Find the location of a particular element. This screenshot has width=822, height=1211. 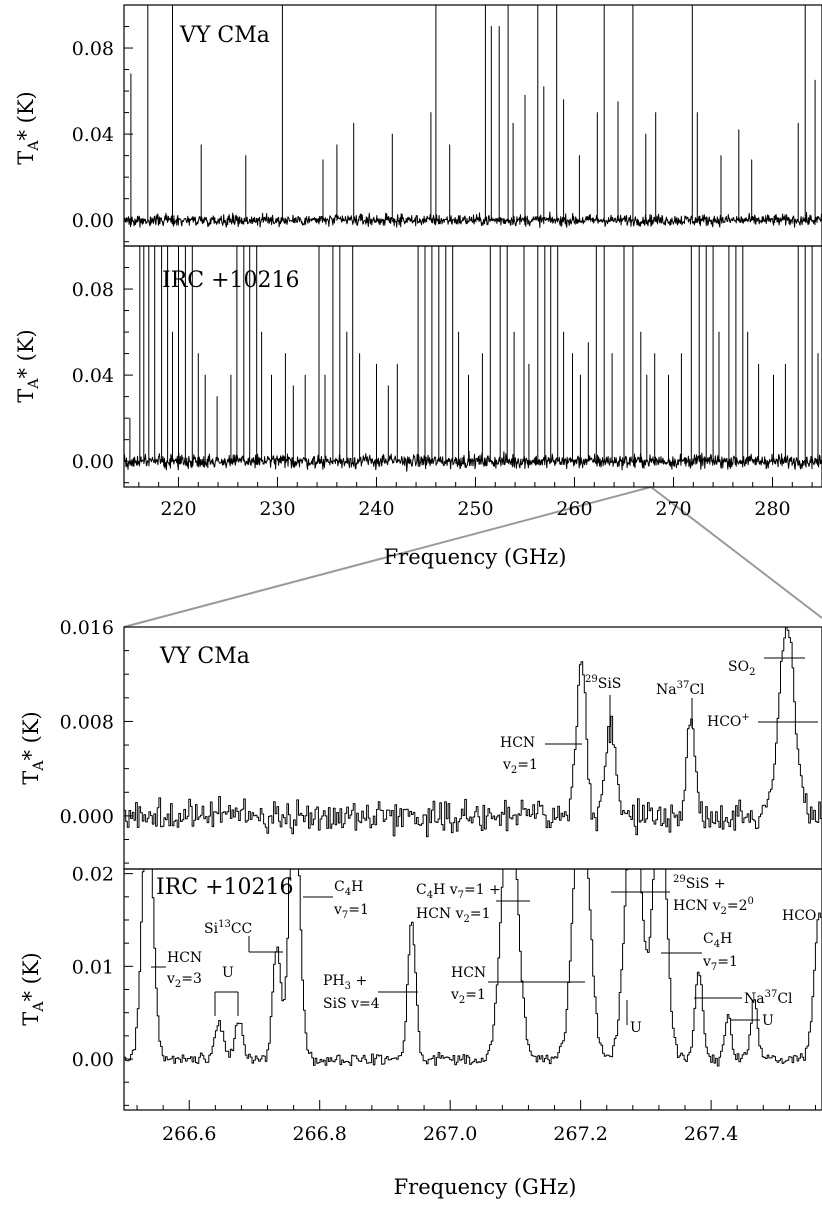

bottom-vy-cma-spectrum is located at coordinates (473, 732).